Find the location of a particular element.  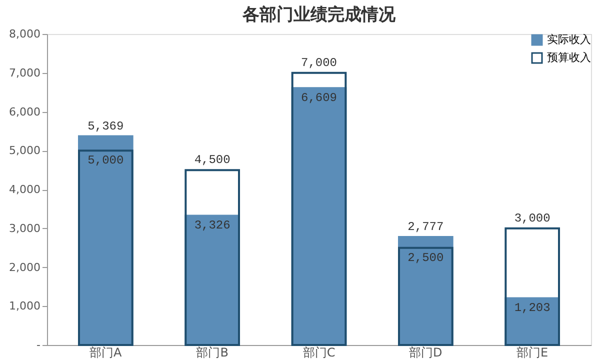

data-label: 3,326 is located at coordinates (212, 225).